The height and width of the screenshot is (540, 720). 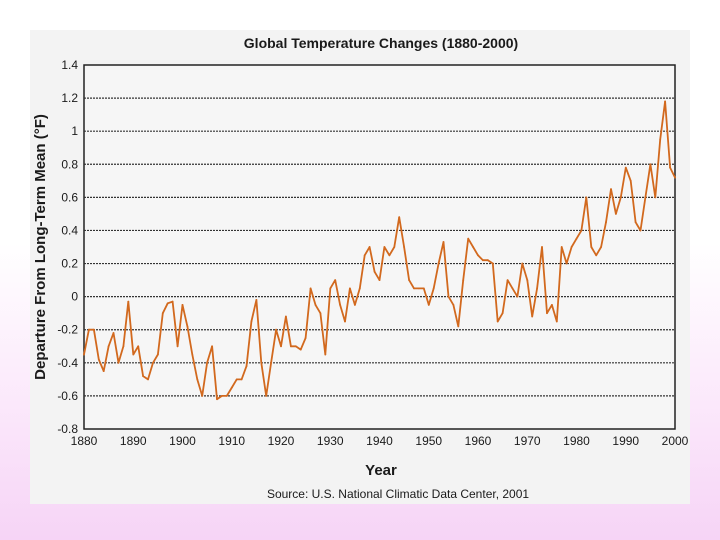 I want to click on y-tick-label: 1.4, so click(x=69, y=65).